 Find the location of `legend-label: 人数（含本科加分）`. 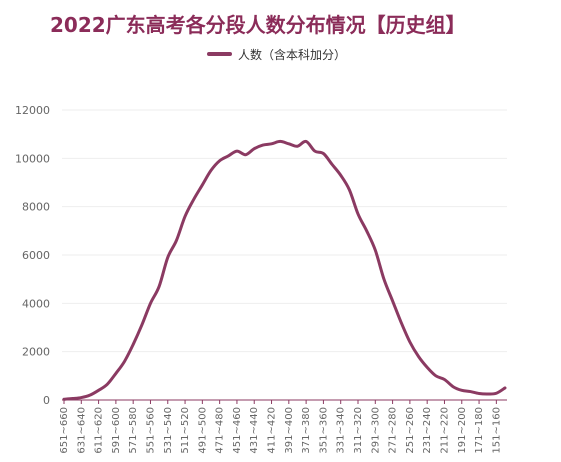

legend-label: 人数（含本科加分） is located at coordinates (292, 54).